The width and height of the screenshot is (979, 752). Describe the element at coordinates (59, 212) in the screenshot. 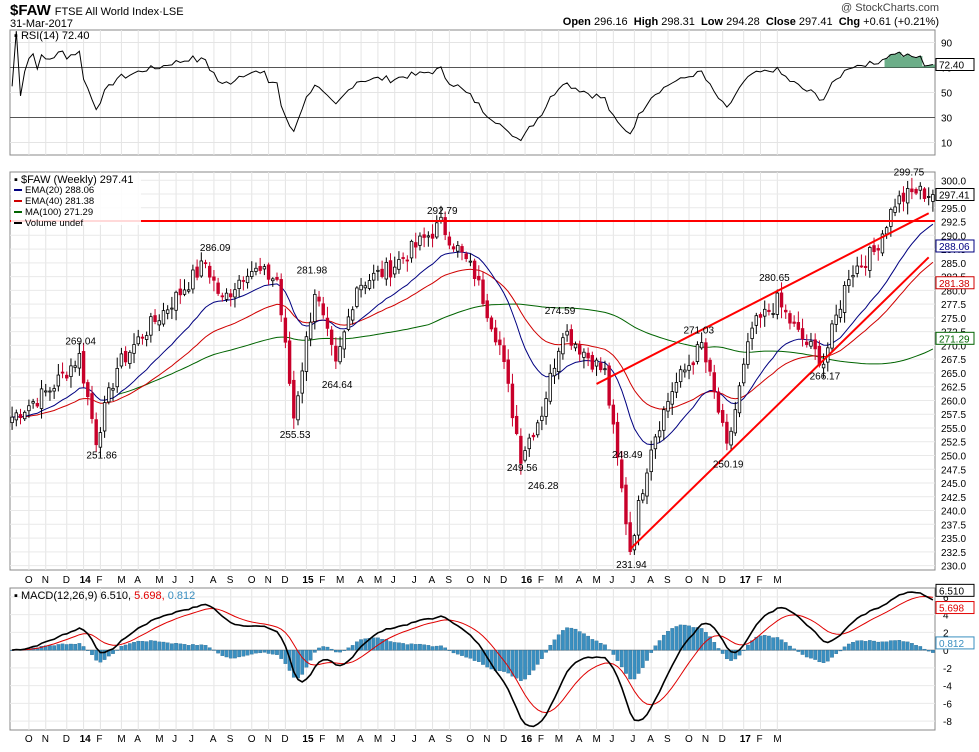

I see `legend-entry: MA(100) 271.29` at that location.